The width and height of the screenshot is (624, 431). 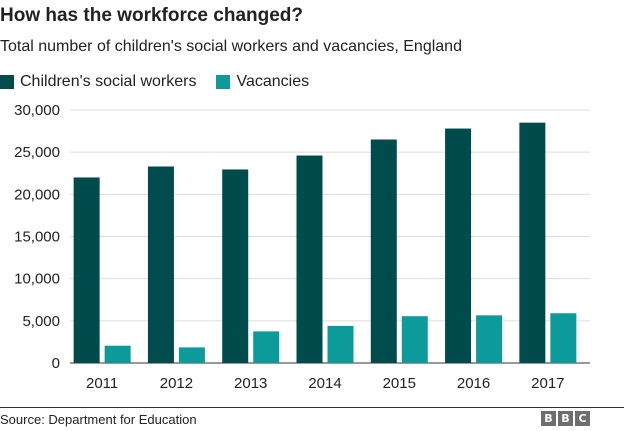 I want to click on footer-divider, so click(x=312, y=407).